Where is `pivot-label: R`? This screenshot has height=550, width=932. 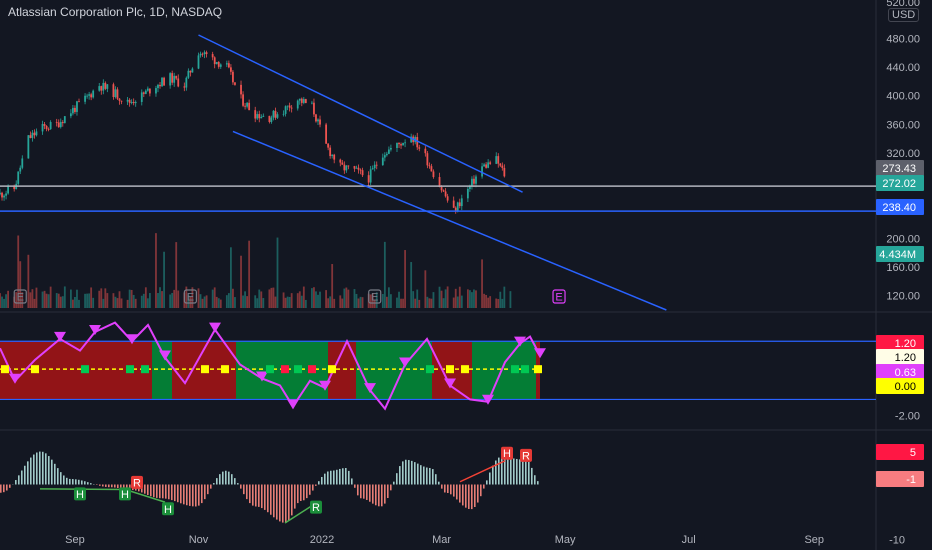
pivot-label: R is located at coordinates (526, 456).